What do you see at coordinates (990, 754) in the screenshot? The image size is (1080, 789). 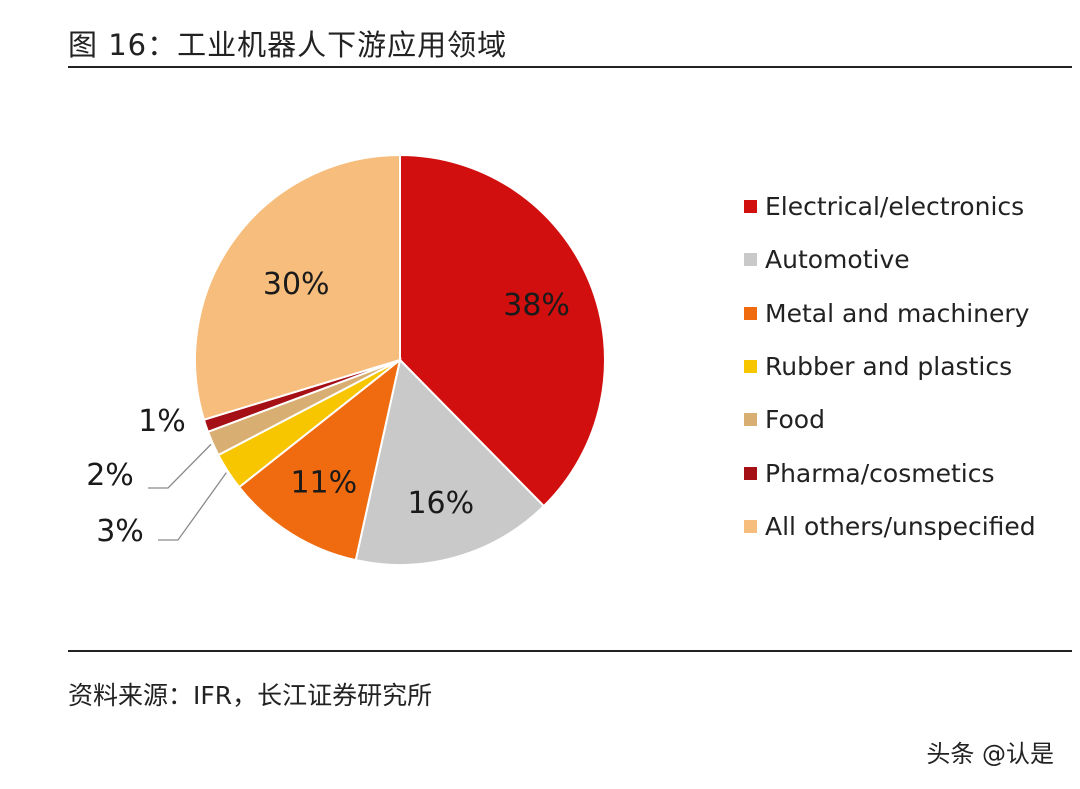 I see `watermark: 头条 @认是` at bounding box center [990, 754].